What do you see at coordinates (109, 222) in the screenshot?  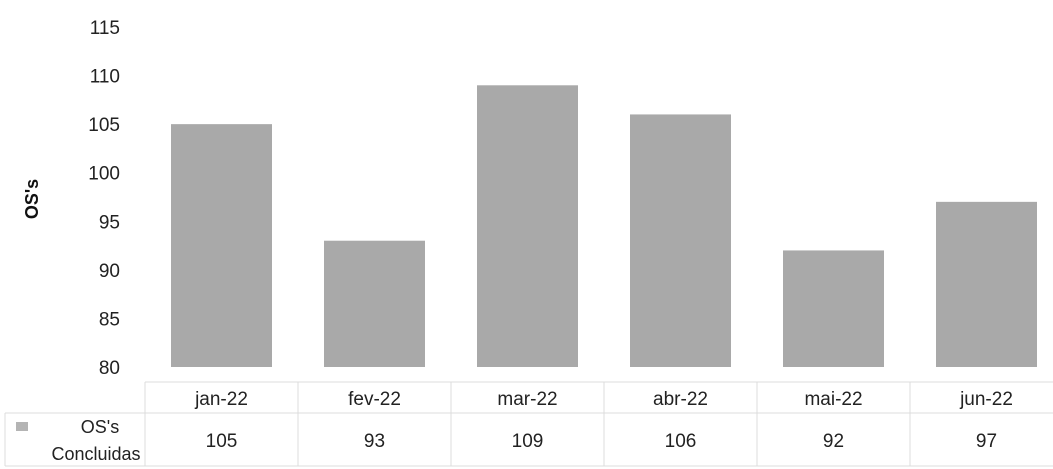 I see `y-tick-label: 95` at bounding box center [109, 222].